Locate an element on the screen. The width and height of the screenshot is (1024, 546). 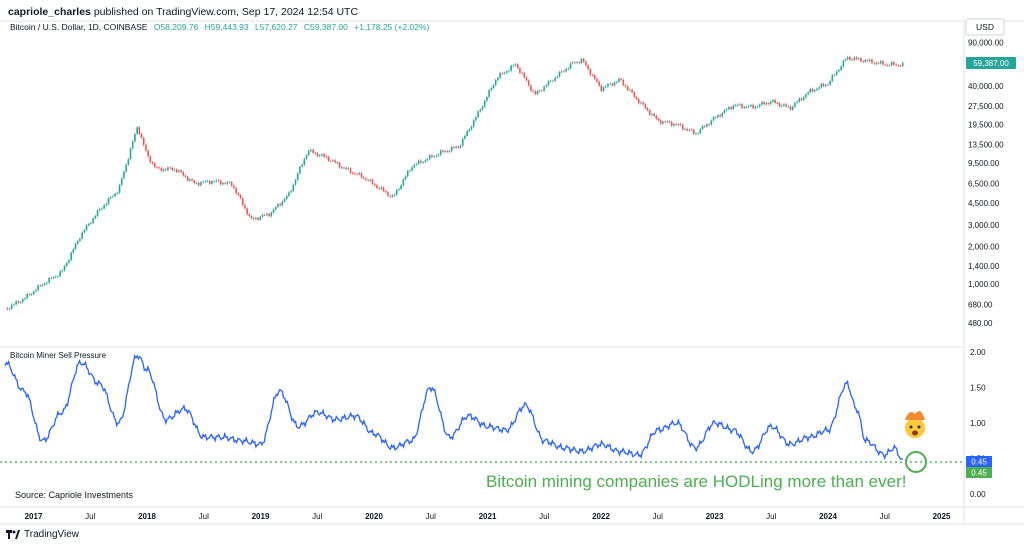
price-tick-label: 1,400.00 is located at coordinates (984, 266).